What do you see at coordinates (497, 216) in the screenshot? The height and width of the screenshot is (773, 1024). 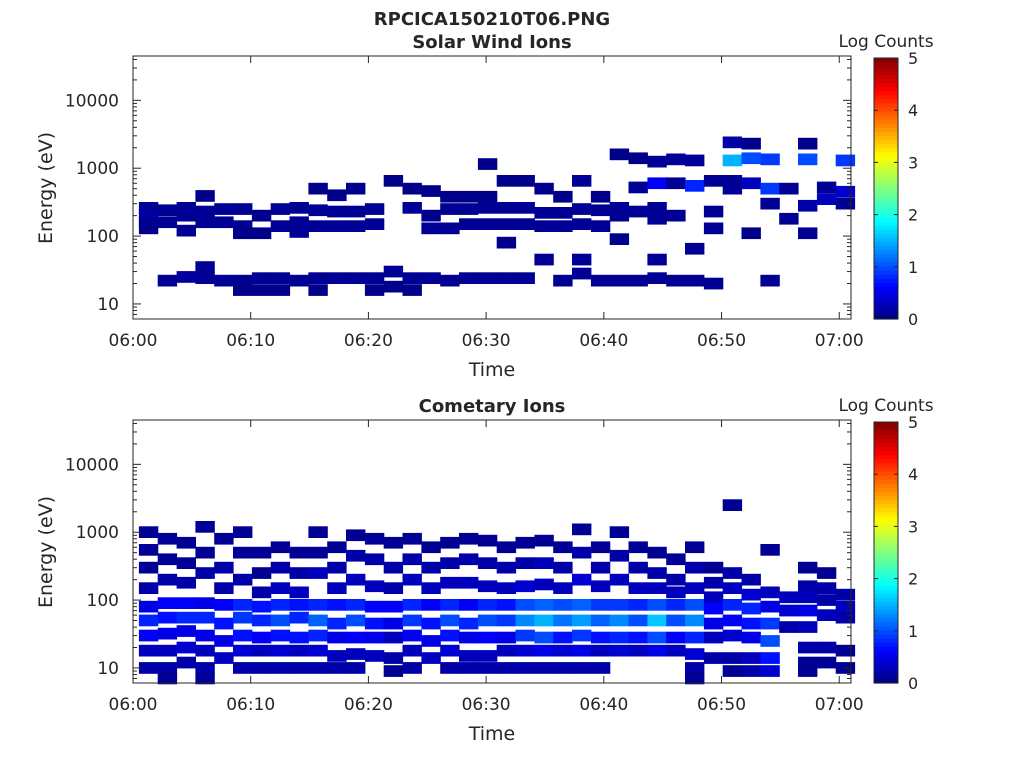 I see `heatmap-cells-solar-wind` at bounding box center [497, 216].